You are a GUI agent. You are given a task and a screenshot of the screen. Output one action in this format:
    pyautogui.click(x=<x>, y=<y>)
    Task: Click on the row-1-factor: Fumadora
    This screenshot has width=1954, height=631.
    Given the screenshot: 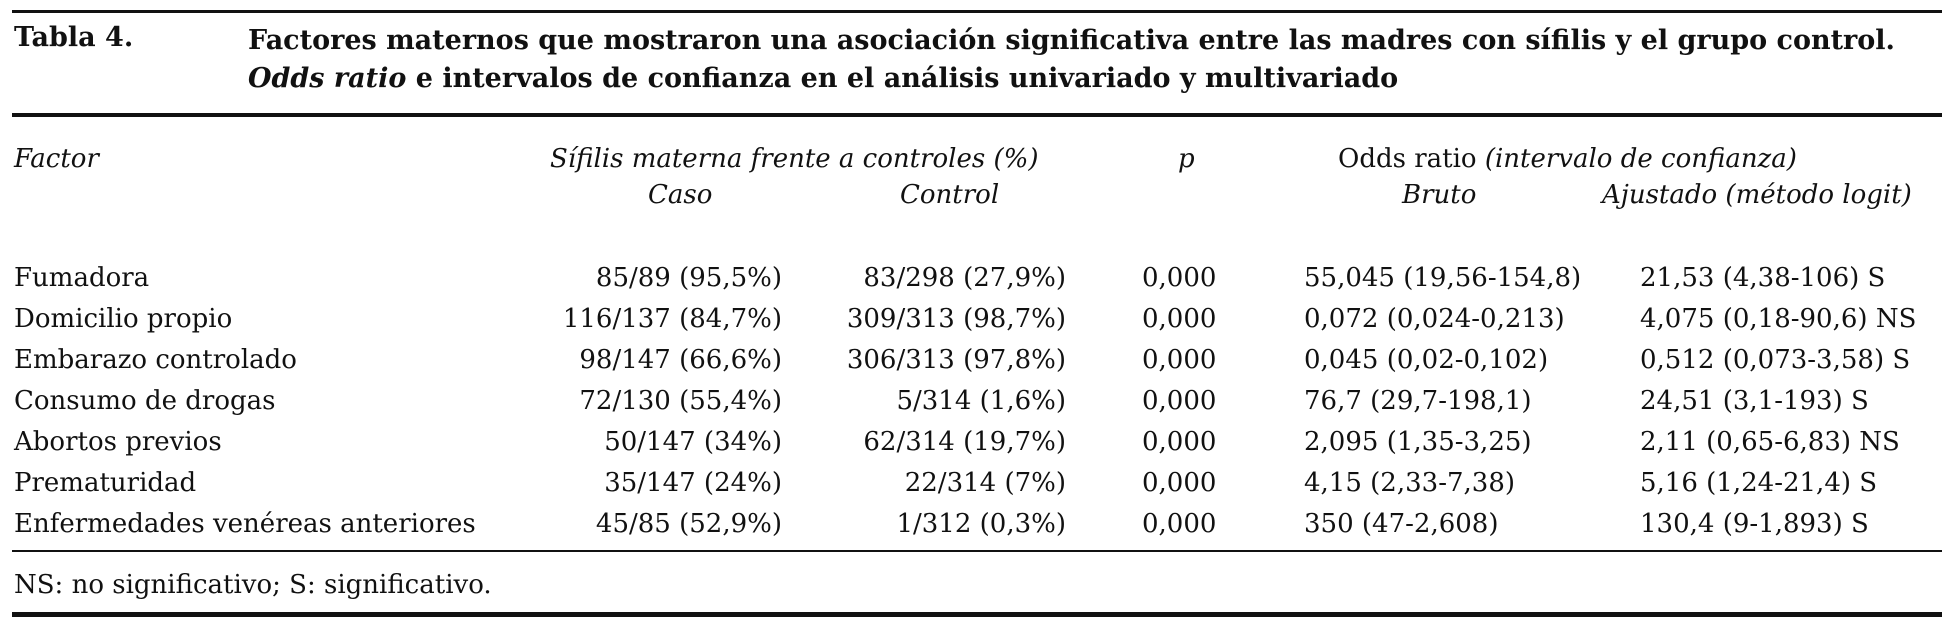 What is the action you would take?
    pyautogui.click(x=82, y=278)
    